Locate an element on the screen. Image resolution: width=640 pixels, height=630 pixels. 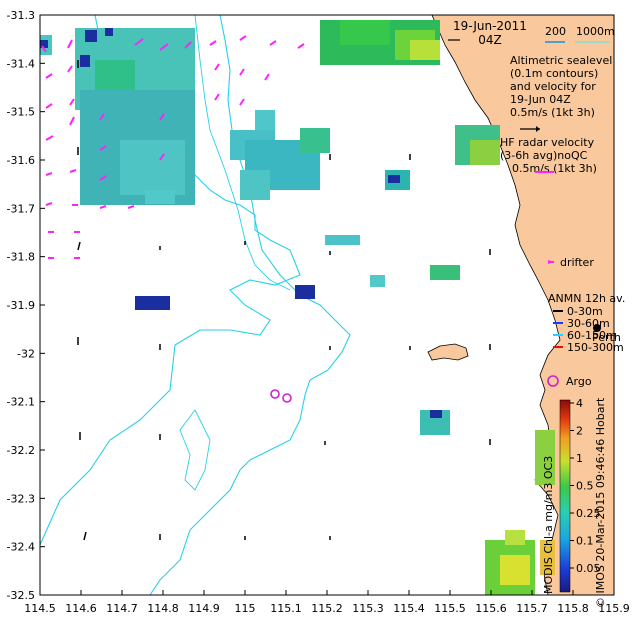
altimetry-note-line: 0.5m/s (1kt 3h) is located at coordinates (552, 112).